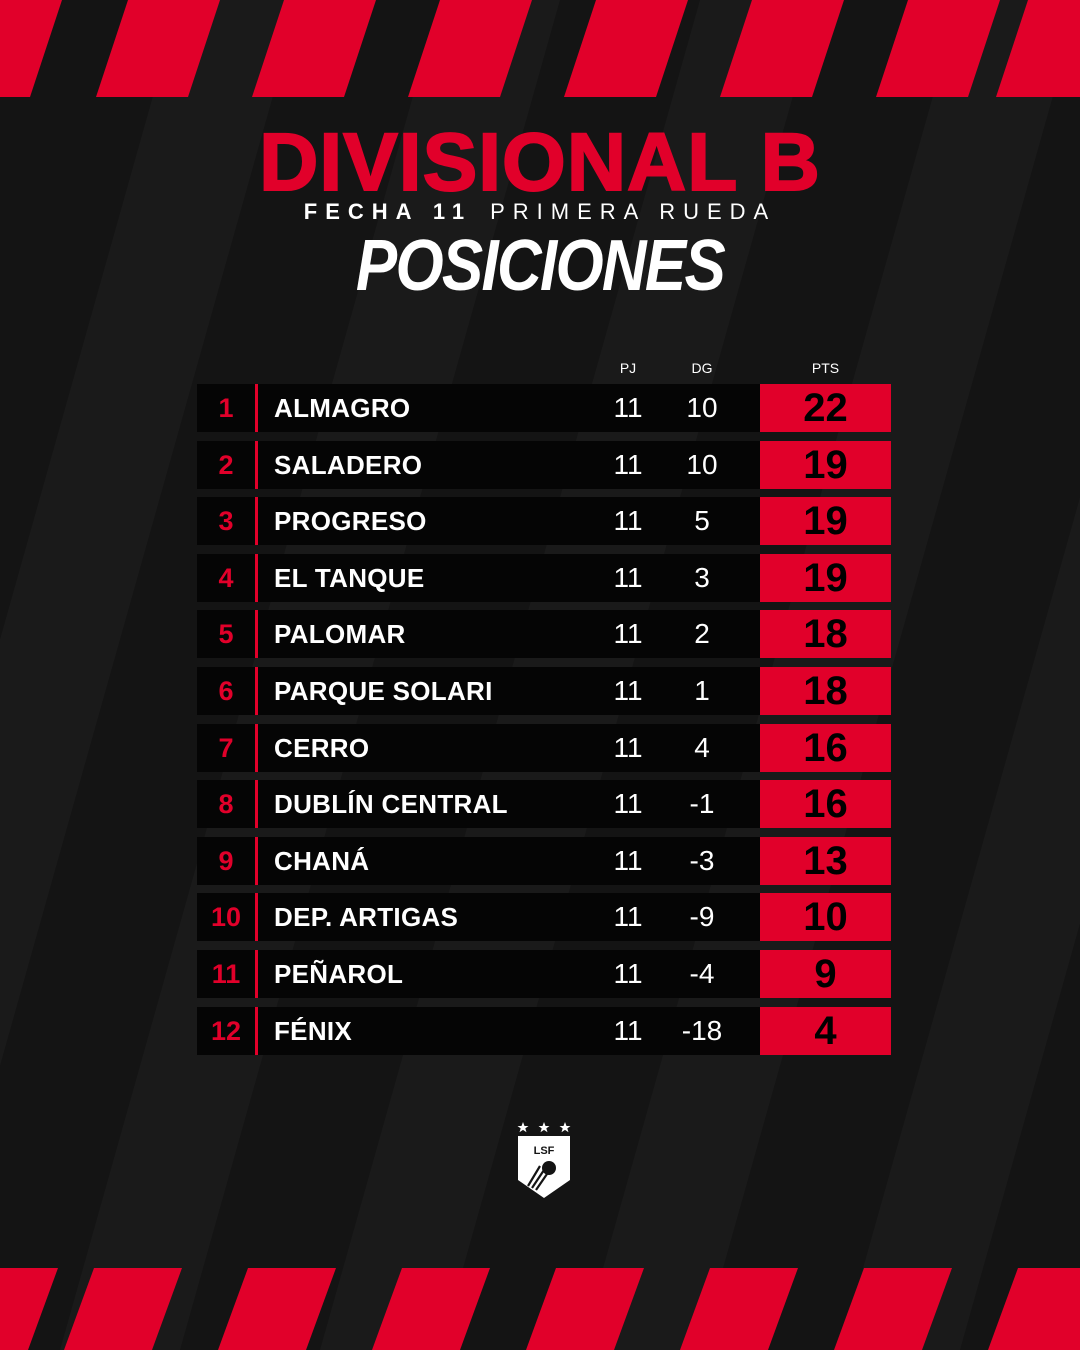 The image size is (1080, 1350). What do you see at coordinates (544, 1031) in the screenshot?
I see `table-row: 12 FÉNIX 11 -18 4` at bounding box center [544, 1031].